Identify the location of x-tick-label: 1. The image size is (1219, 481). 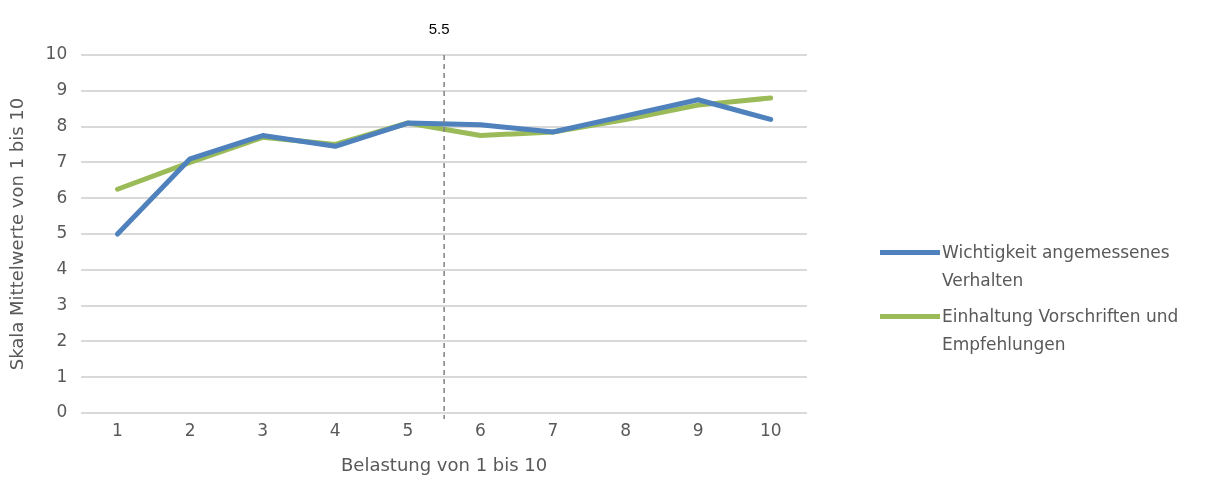
(117, 429).